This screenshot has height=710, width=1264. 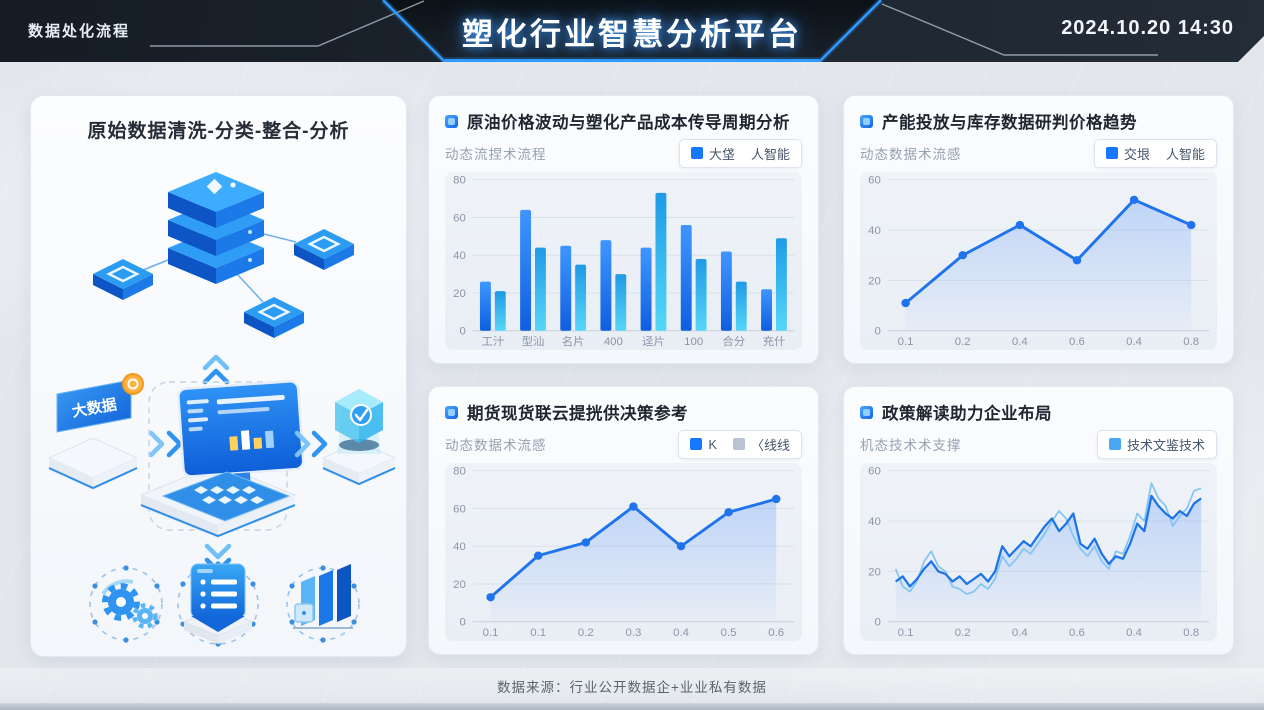 I want to click on legend-label: 交垠, so click(x=1136, y=154).